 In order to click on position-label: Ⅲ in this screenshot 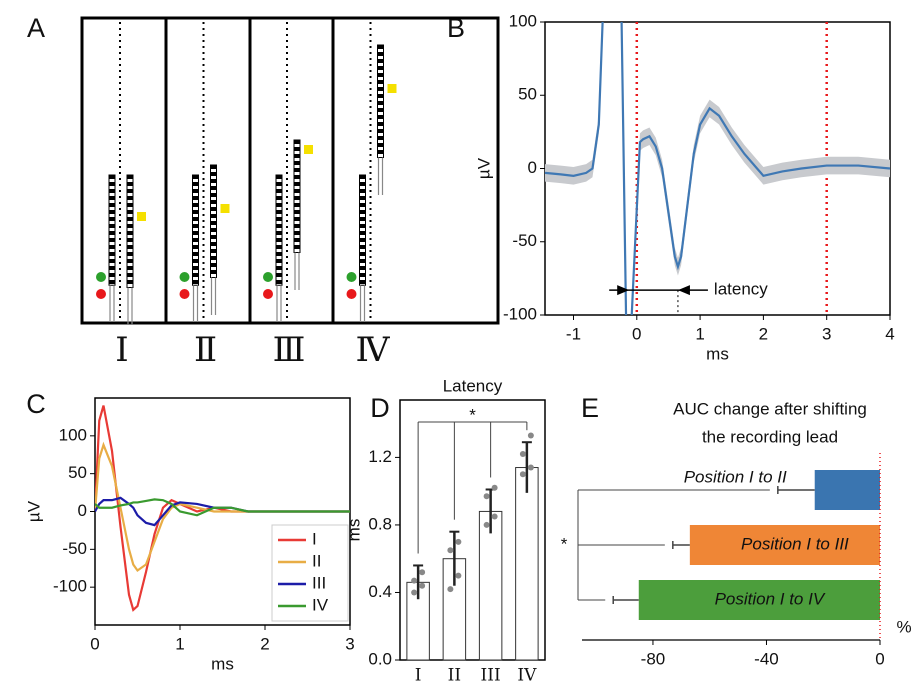, I will do `click(289, 350)`.